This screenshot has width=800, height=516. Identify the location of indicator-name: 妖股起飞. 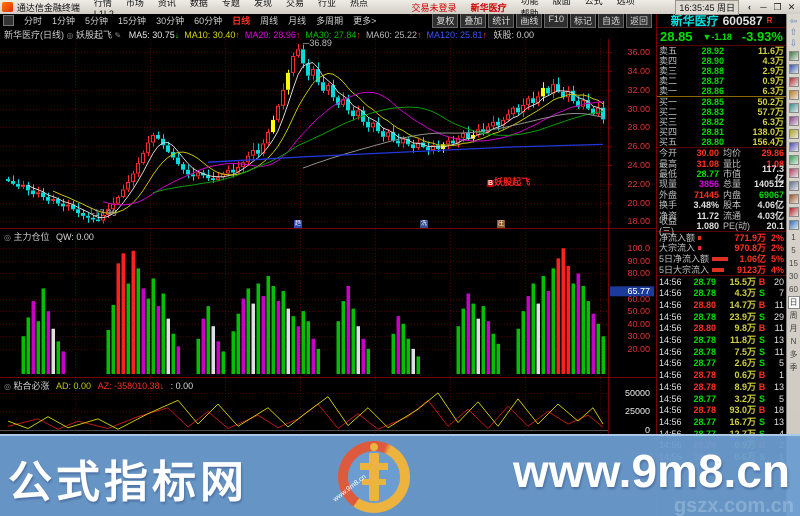
(94, 35).